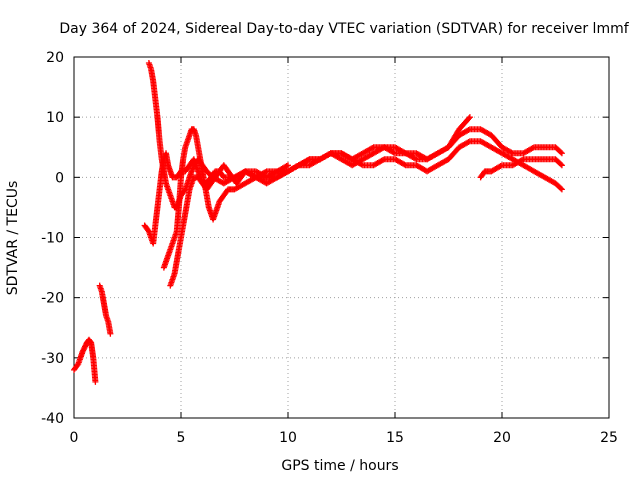 This screenshot has height=480, width=640. I want to click on y-tick-label: 20, so click(55, 58).